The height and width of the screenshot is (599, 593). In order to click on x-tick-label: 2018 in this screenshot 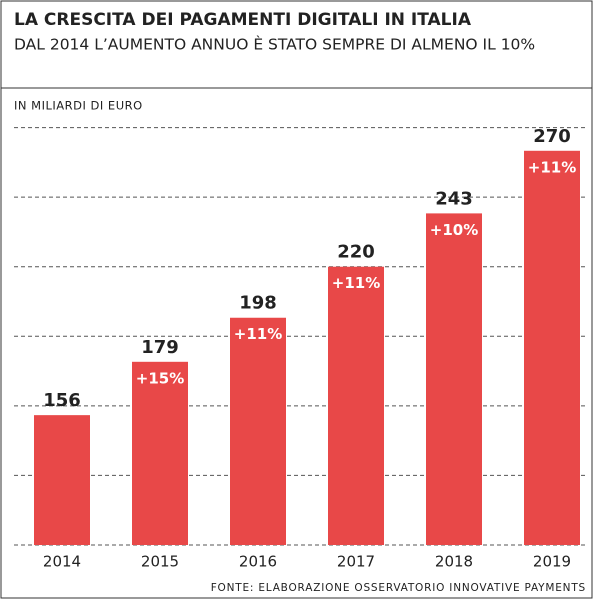, I will do `click(454, 562)`.